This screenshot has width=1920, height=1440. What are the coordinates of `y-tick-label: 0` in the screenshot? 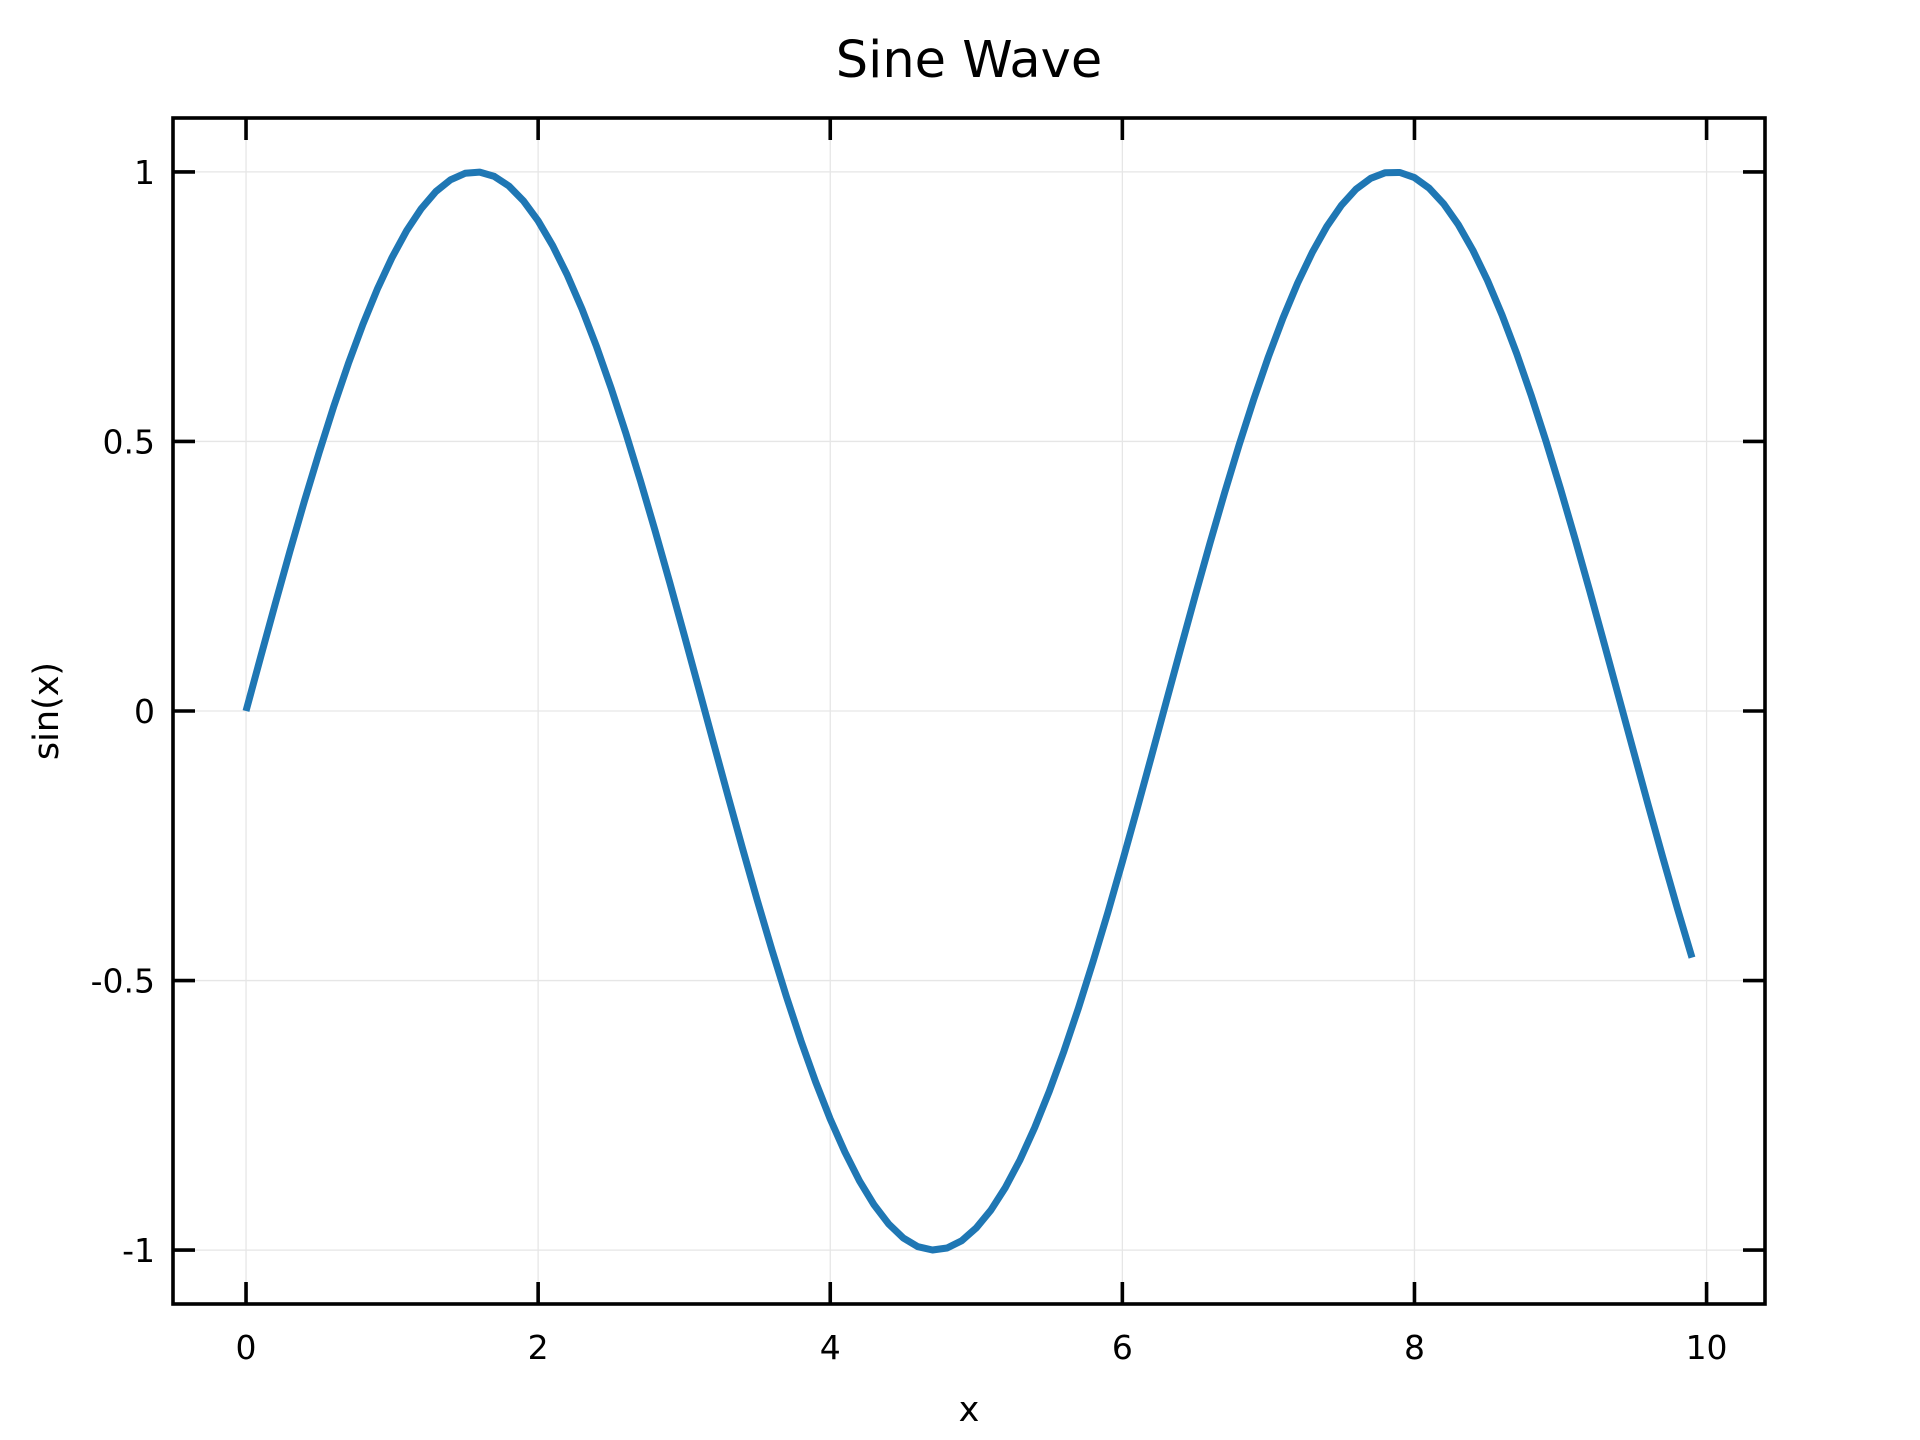 It's located at (144, 711).